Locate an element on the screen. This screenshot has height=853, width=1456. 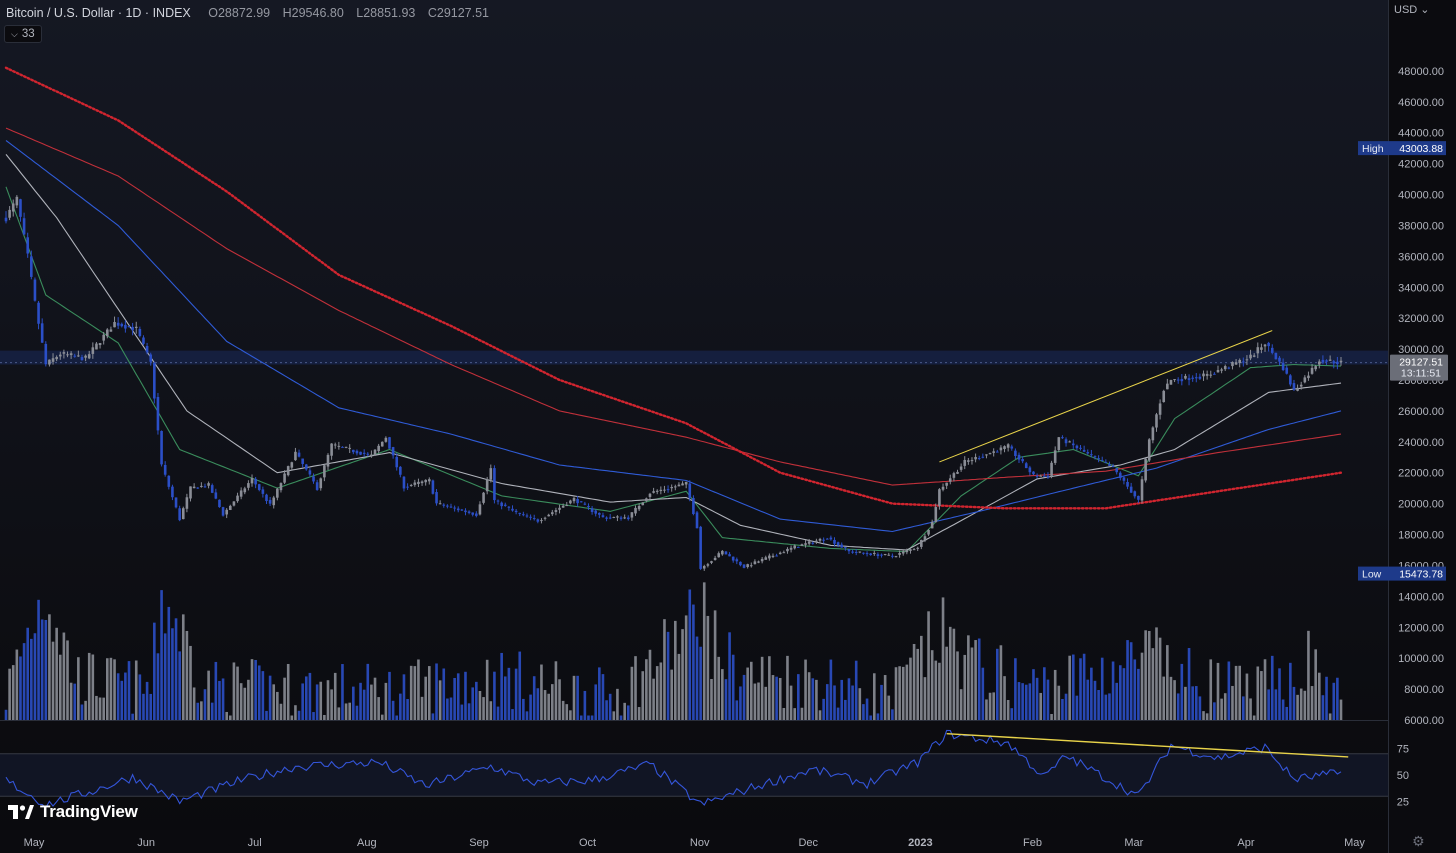
indicators-toggle-button: ⌵ 33 is located at coordinates (23, 34).